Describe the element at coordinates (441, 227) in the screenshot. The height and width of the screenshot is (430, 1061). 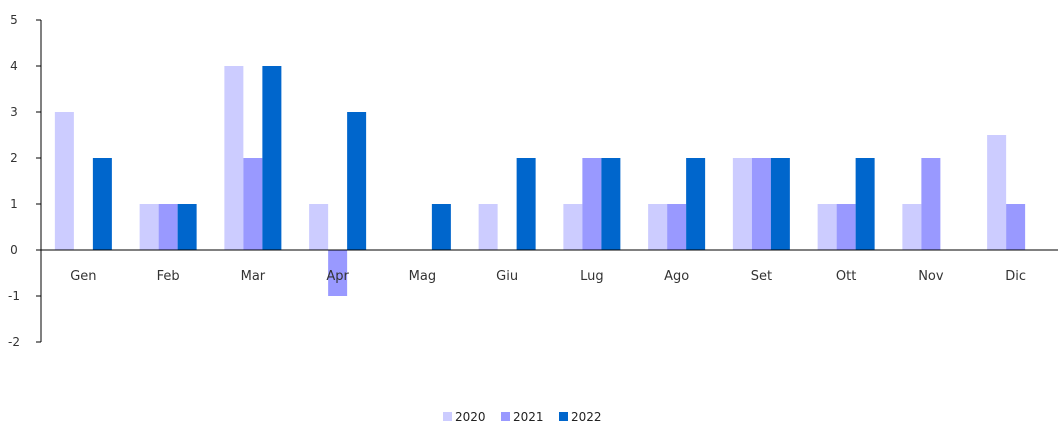
I see `bar-2022-Mag` at that location.